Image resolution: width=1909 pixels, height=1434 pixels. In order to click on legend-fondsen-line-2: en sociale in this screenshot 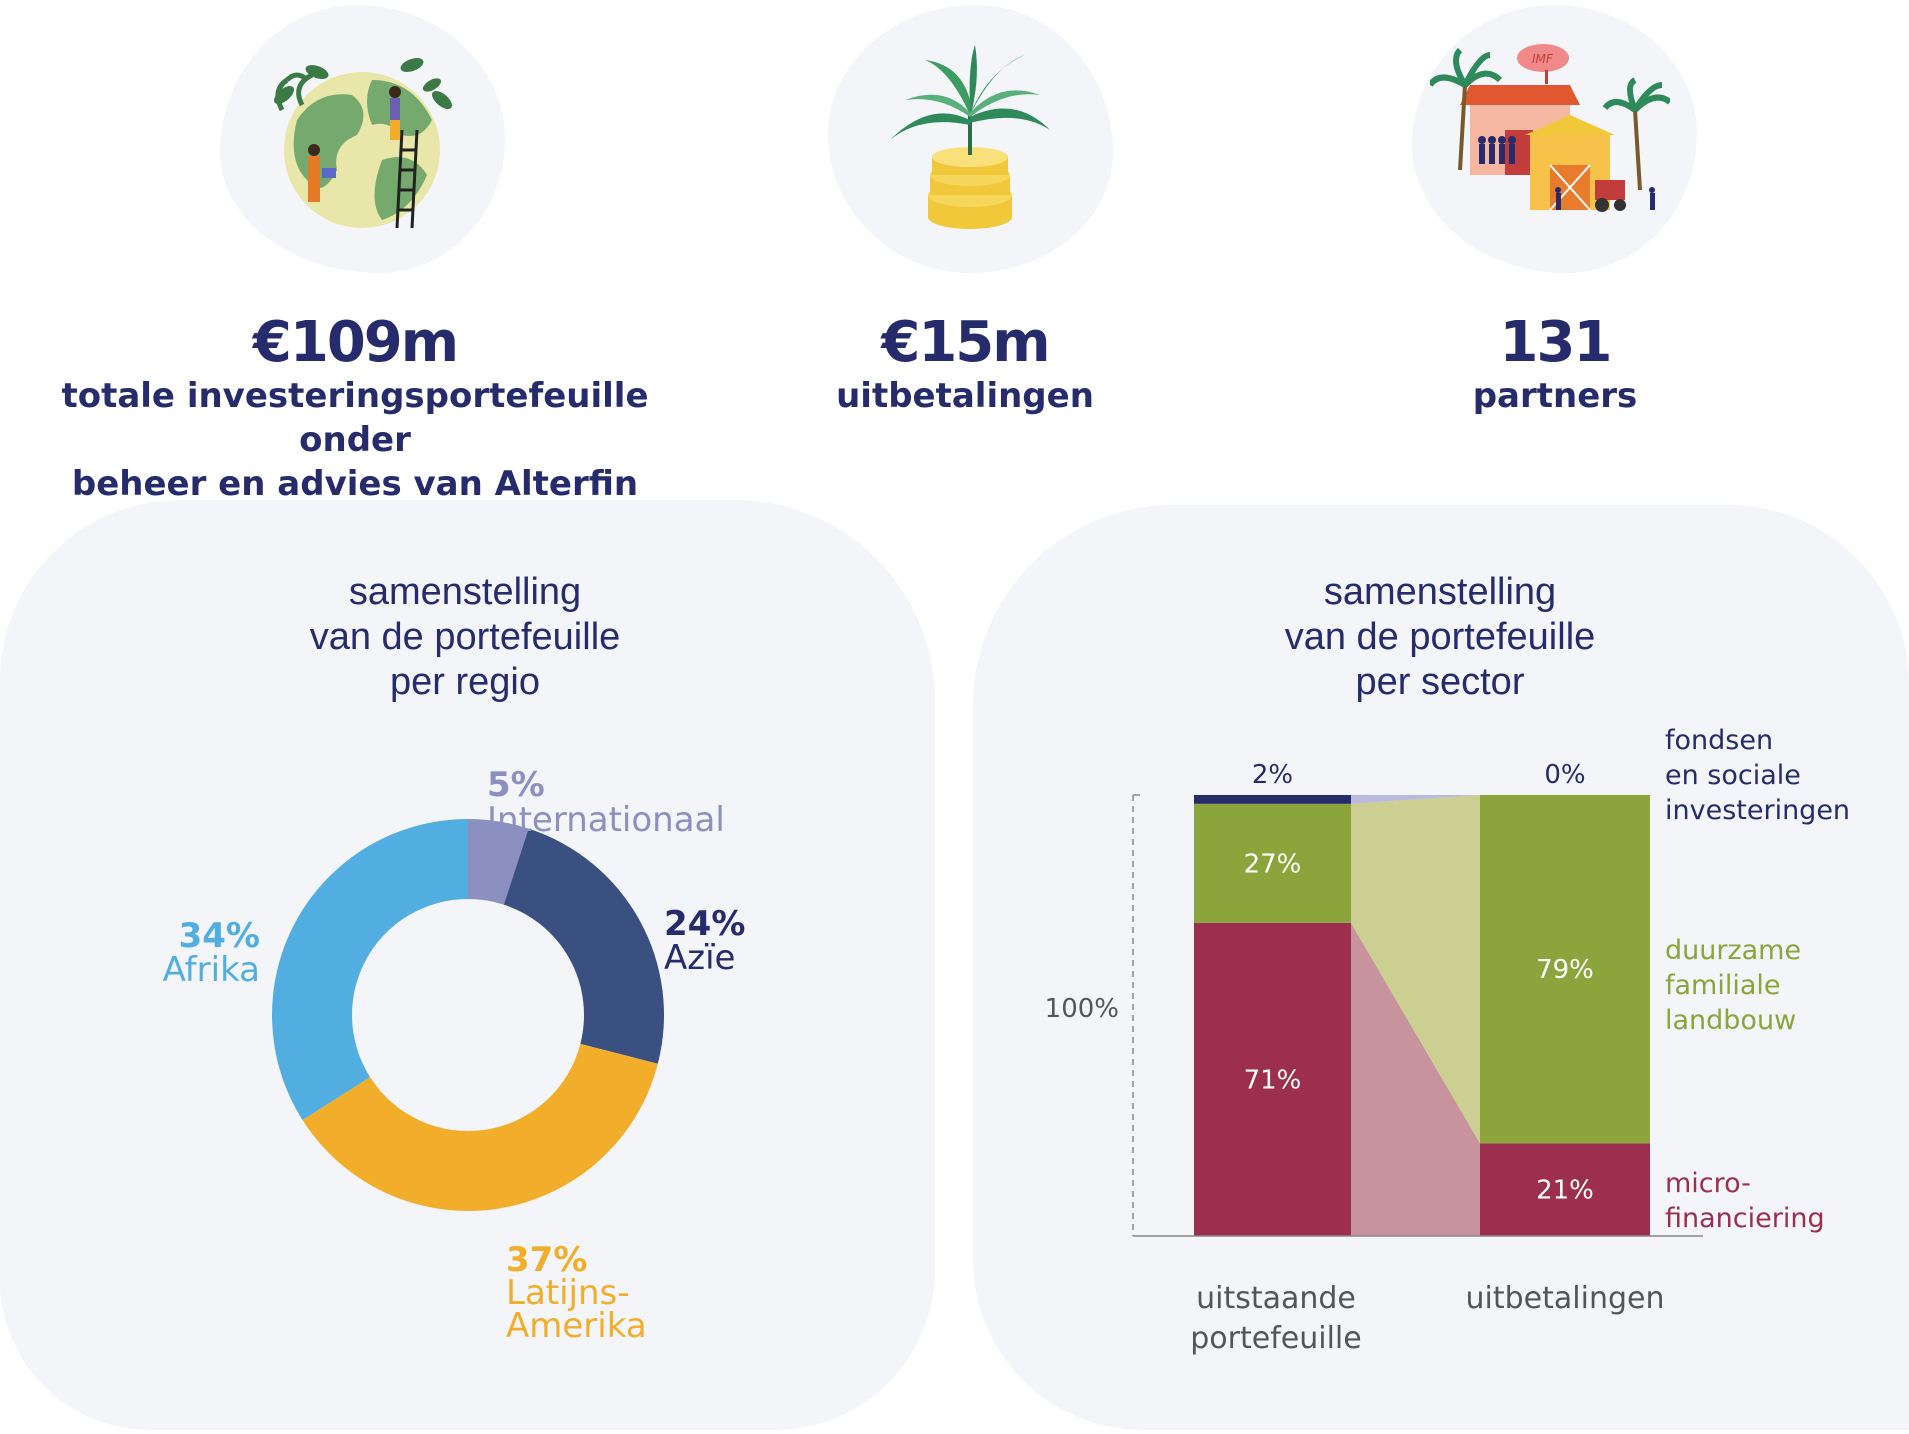, I will do `click(1733, 775)`.